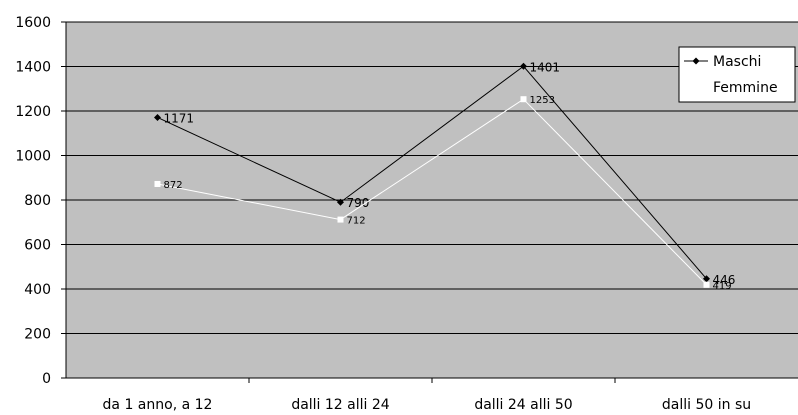 Image resolution: width=798 pixels, height=415 pixels. I want to click on x-tick-label: dalli 24 alli 50, so click(523, 405).